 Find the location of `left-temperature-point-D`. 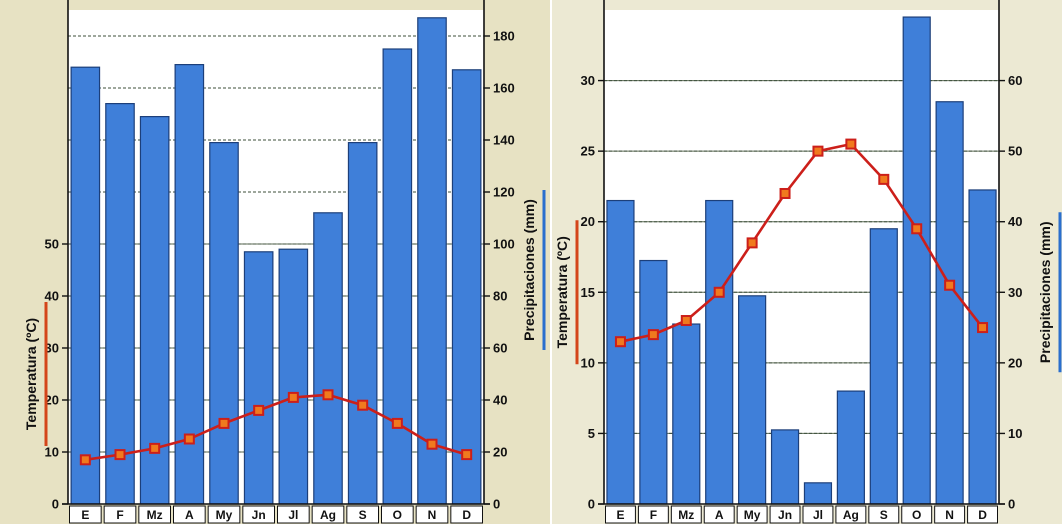

left-temperature-point-D is located at coordinates (467, 455).